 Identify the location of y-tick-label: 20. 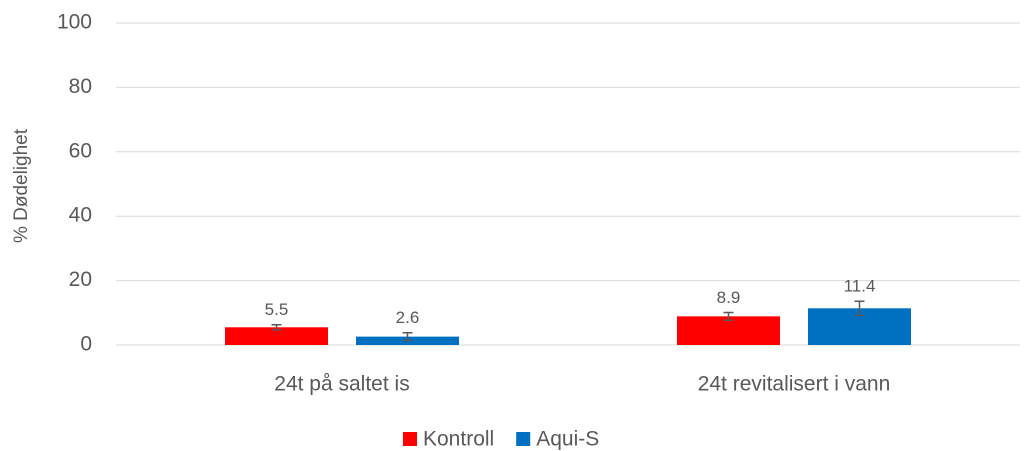
(80, 279).